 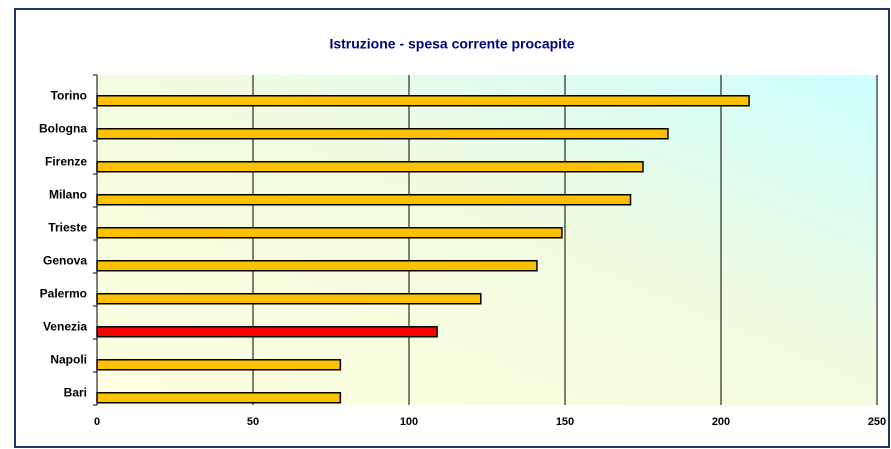 I want to click on y-tick-label: Bari, so click(x=75, y=393).